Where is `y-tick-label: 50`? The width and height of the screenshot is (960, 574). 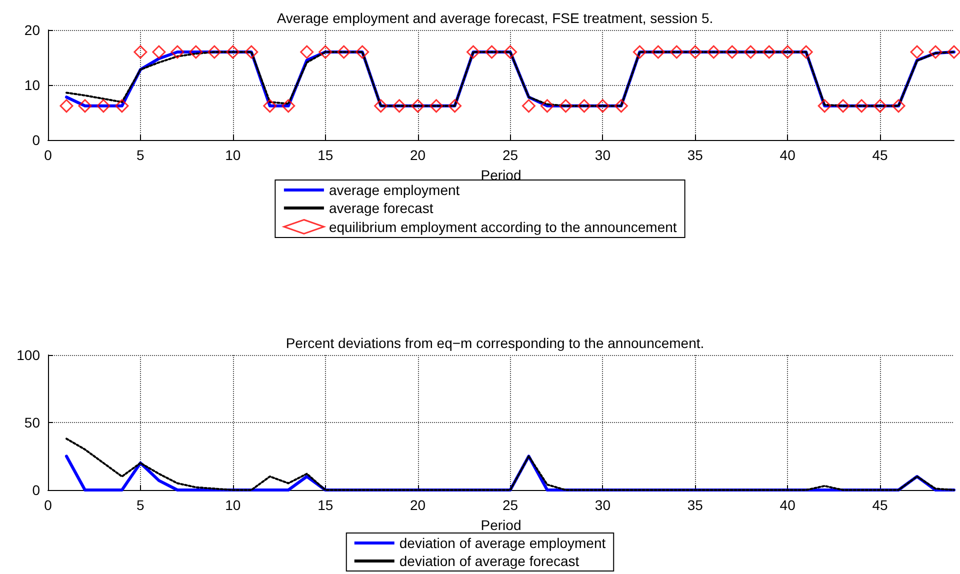 y-tick-label: 50 is located at coordinates (32, 422).